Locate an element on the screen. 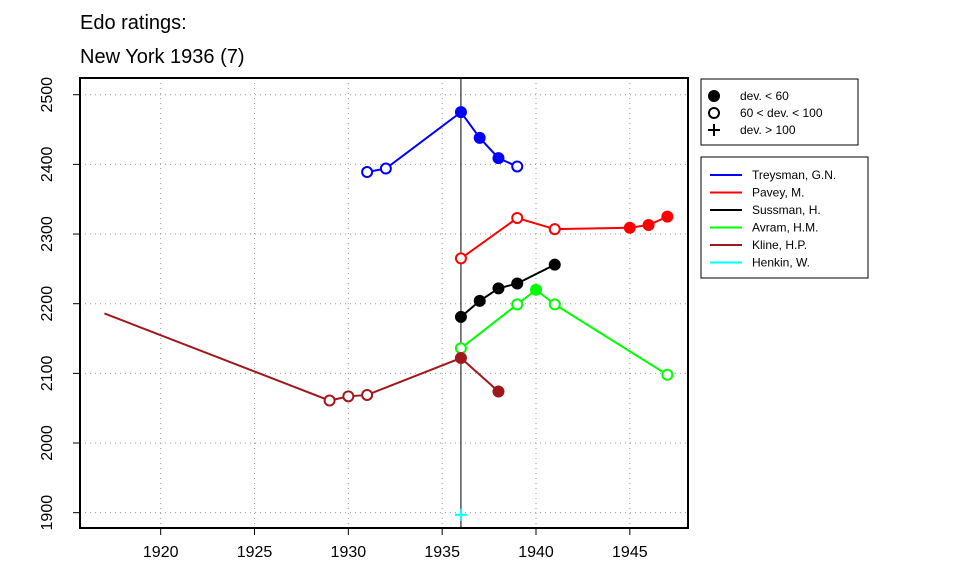 This screenshot has width=960, height=576. series-legend-label: Treysman, G.N. is located at coordinates (794, 175).